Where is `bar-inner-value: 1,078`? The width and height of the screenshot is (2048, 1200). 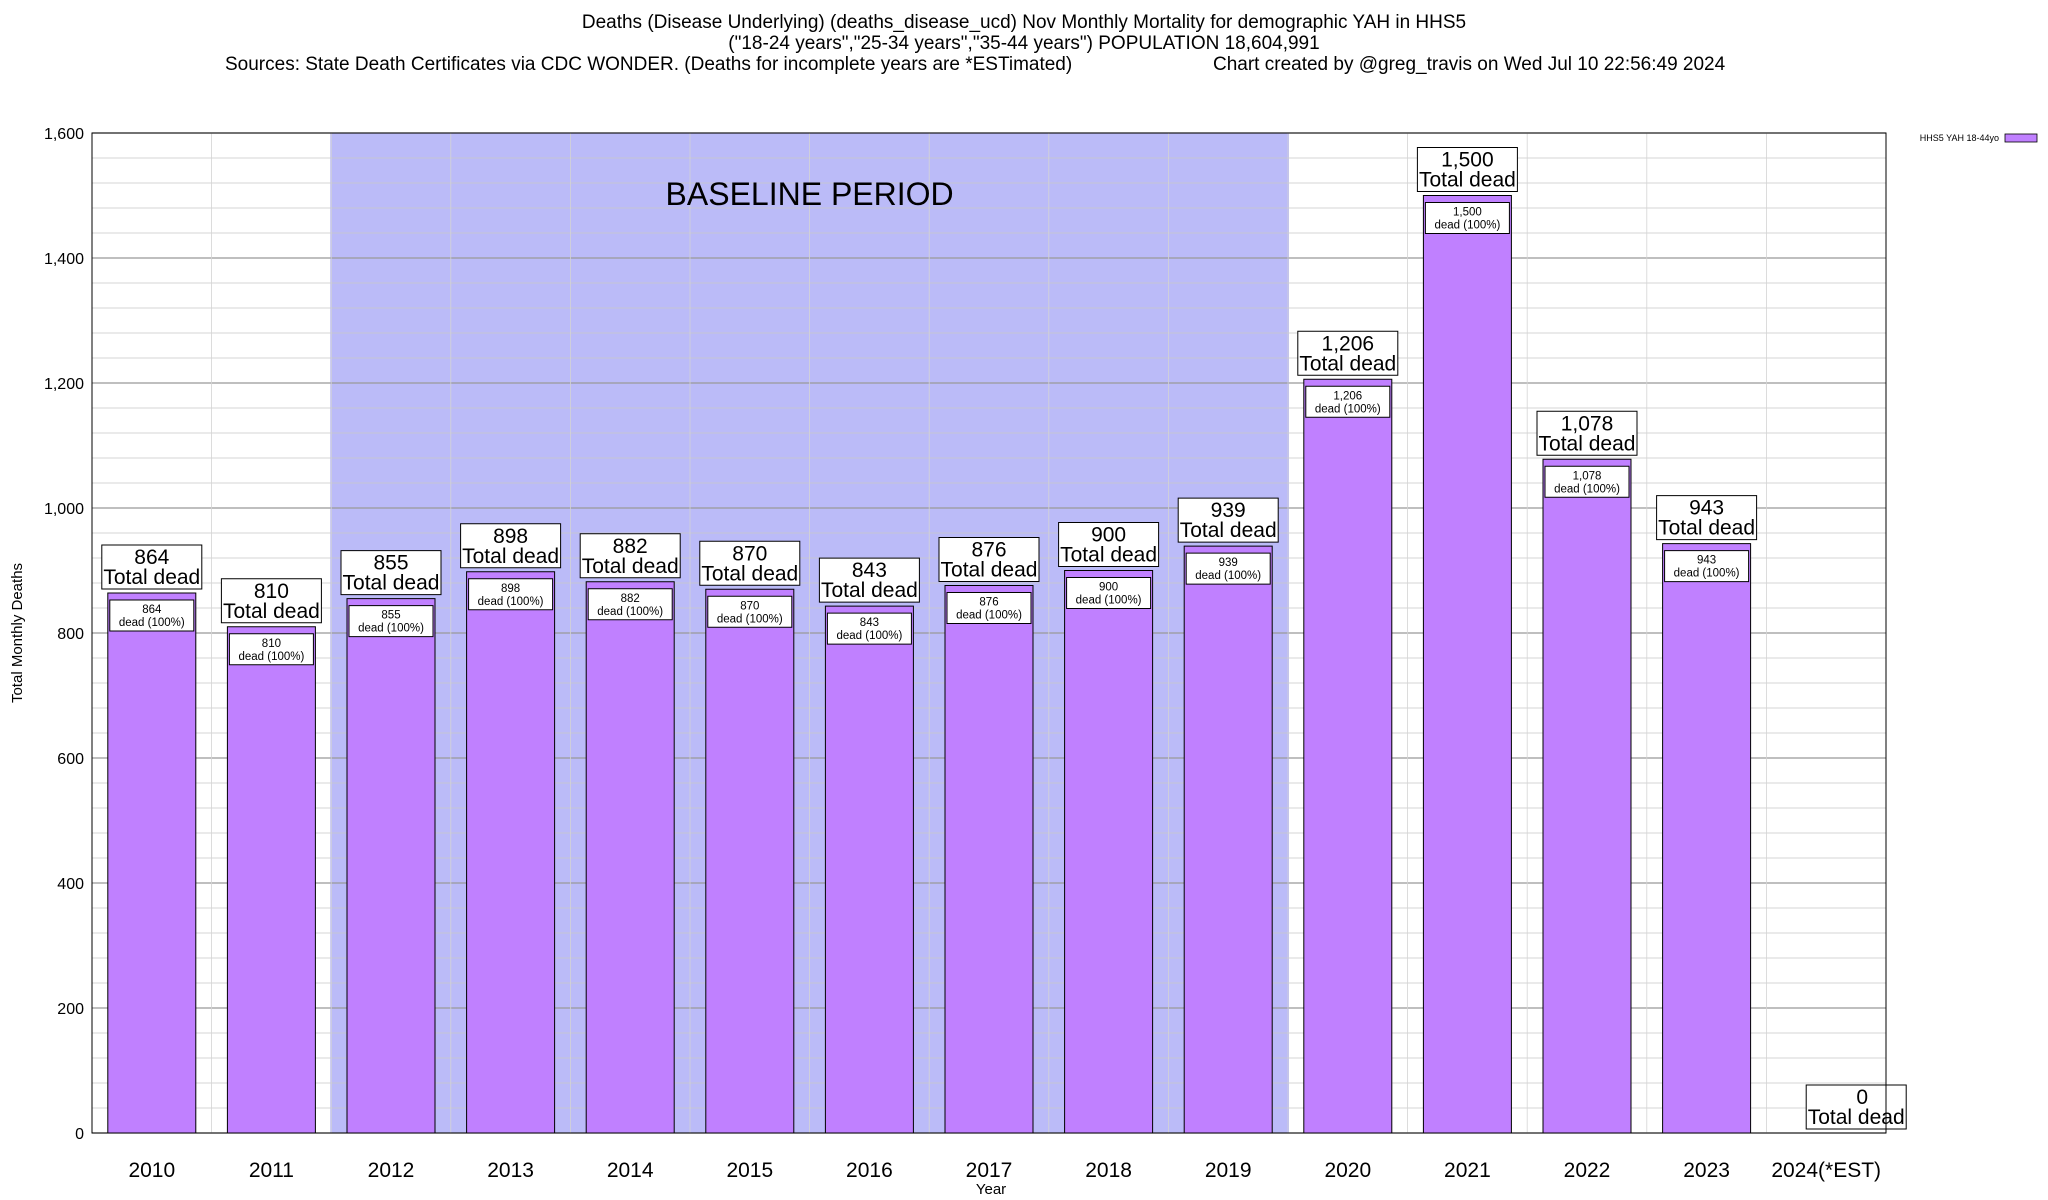 bar-inner-value: 1,078 is located at coordinates (1587, 476).